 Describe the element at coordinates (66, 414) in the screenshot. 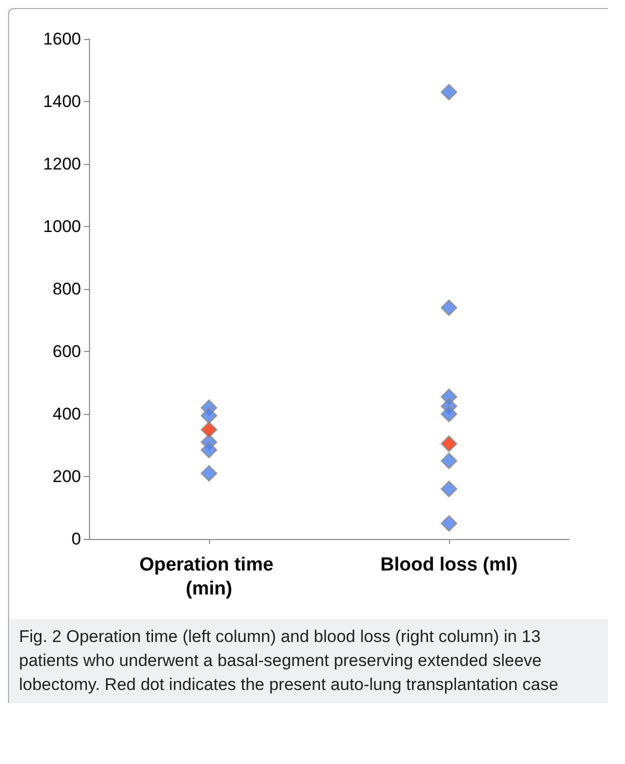

I see `y-tick-label: 400` at that location.